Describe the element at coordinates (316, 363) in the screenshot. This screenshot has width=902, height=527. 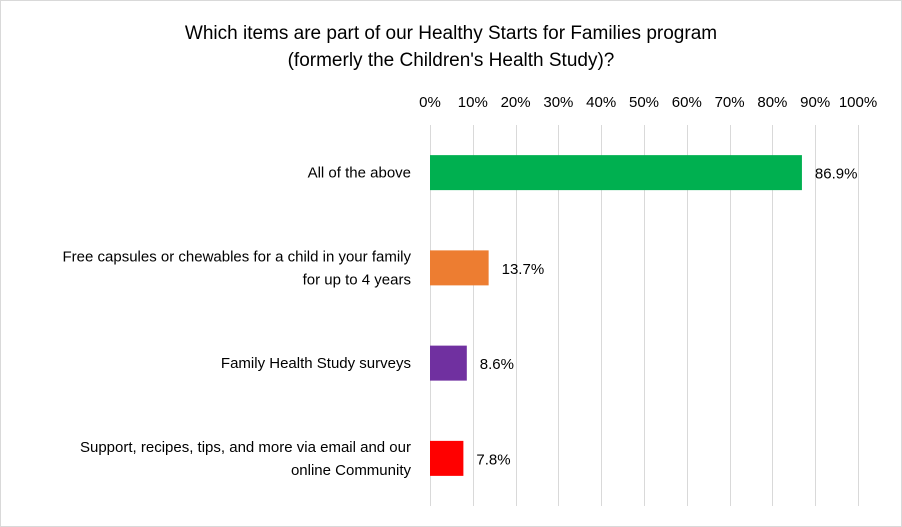
I see `category-label: Family Health Study surveys` at that location.